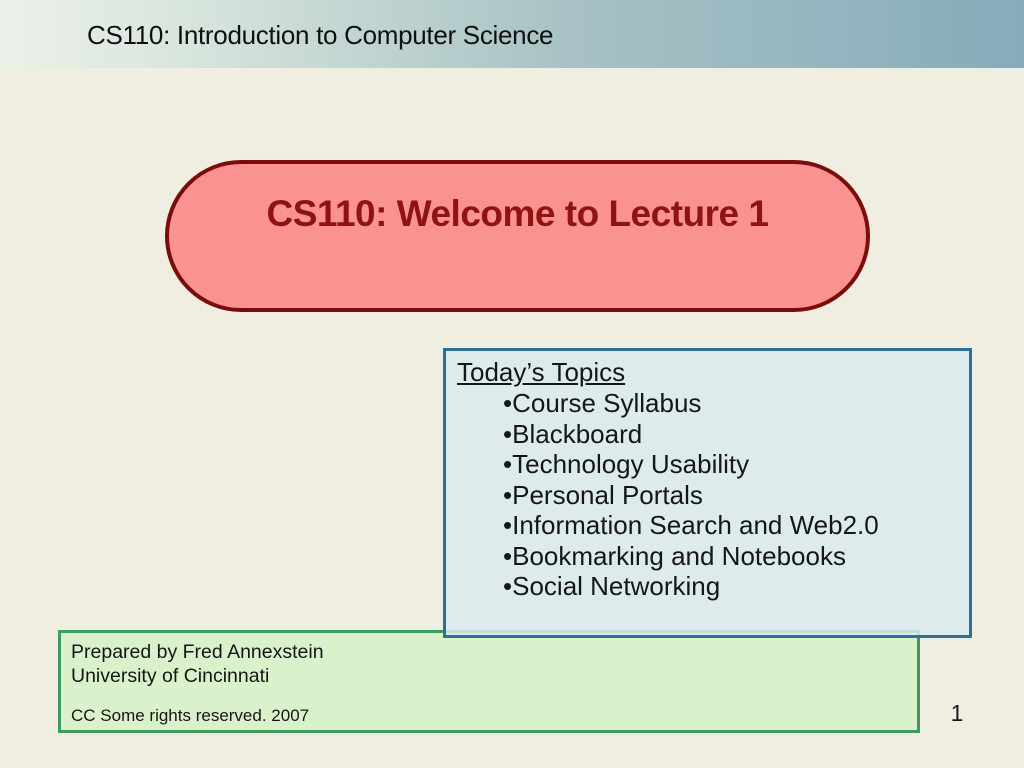 The height and width of the screenshot is (768, 1024). I want to click on credit-institution-line: University of Cincinnati, so click(170, 676).